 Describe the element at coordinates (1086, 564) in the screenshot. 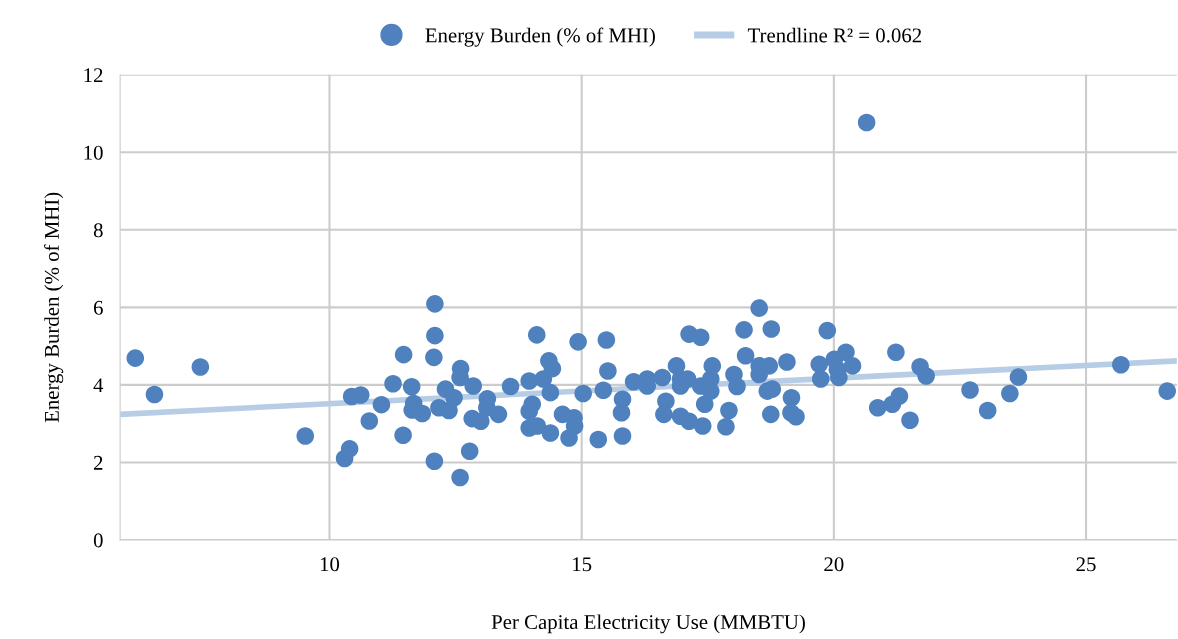

I see `x-tick-label: 25` at that location.